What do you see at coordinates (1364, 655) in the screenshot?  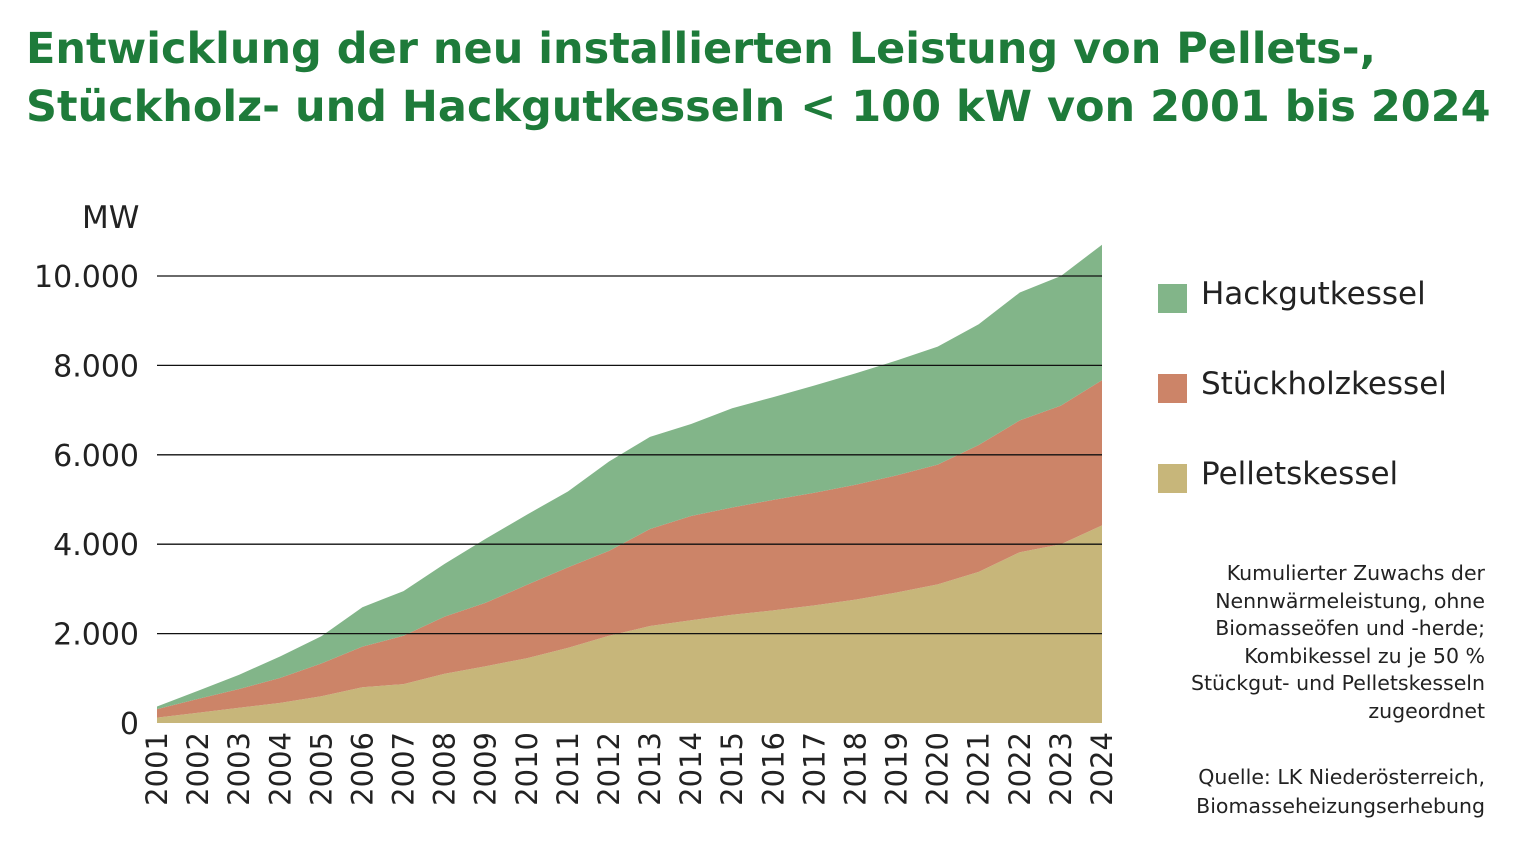 I see `footnote-line: Kombikessel zu je 50 %` at bounding box center [1364, 655].